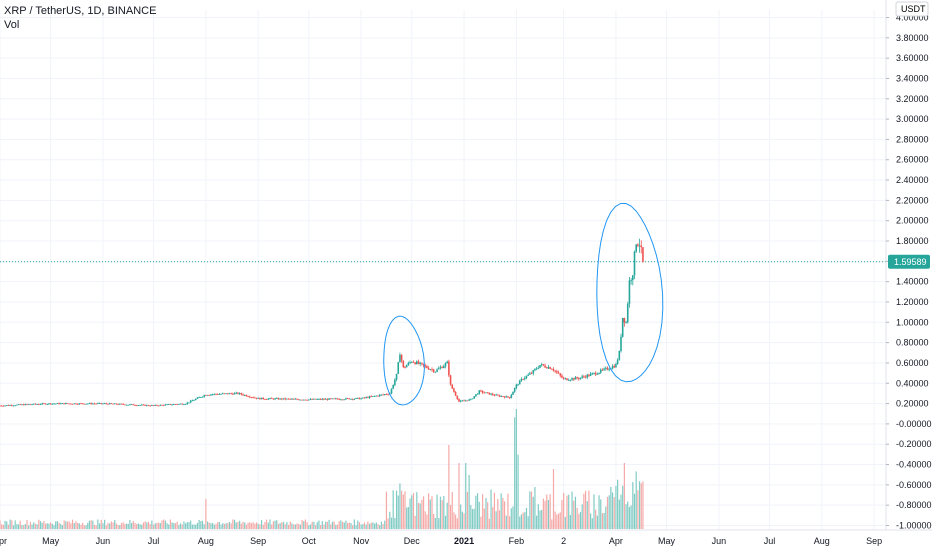 Image resolution: width=932 pixels, height=550 pixels. I want to click on price-tick-label: 3.60000, so click(912, 58).